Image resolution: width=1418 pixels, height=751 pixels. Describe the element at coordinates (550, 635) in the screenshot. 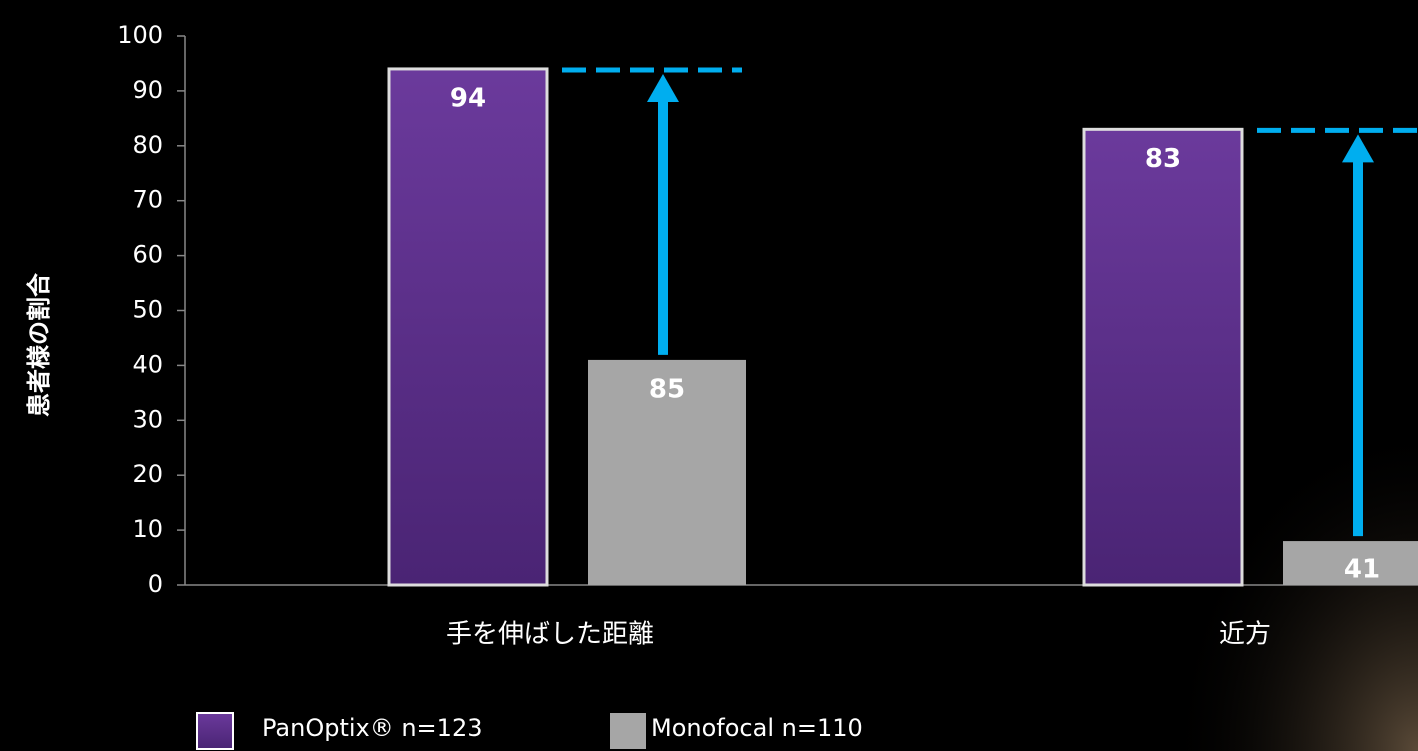

I see `x-tick-label: 手を伸ばした距離` at that location.